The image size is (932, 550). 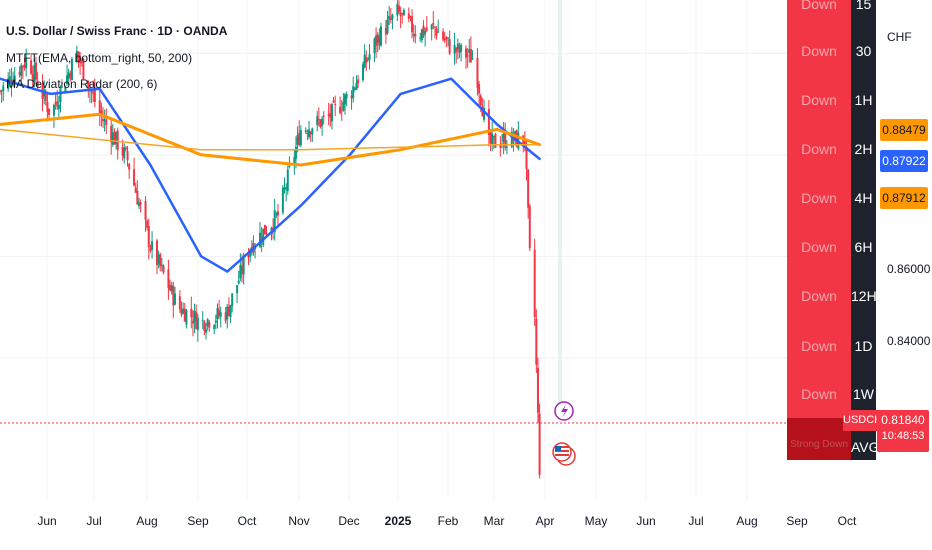 I want to click on mtf-tf-6h: 6H, so click(x=863, y=247).